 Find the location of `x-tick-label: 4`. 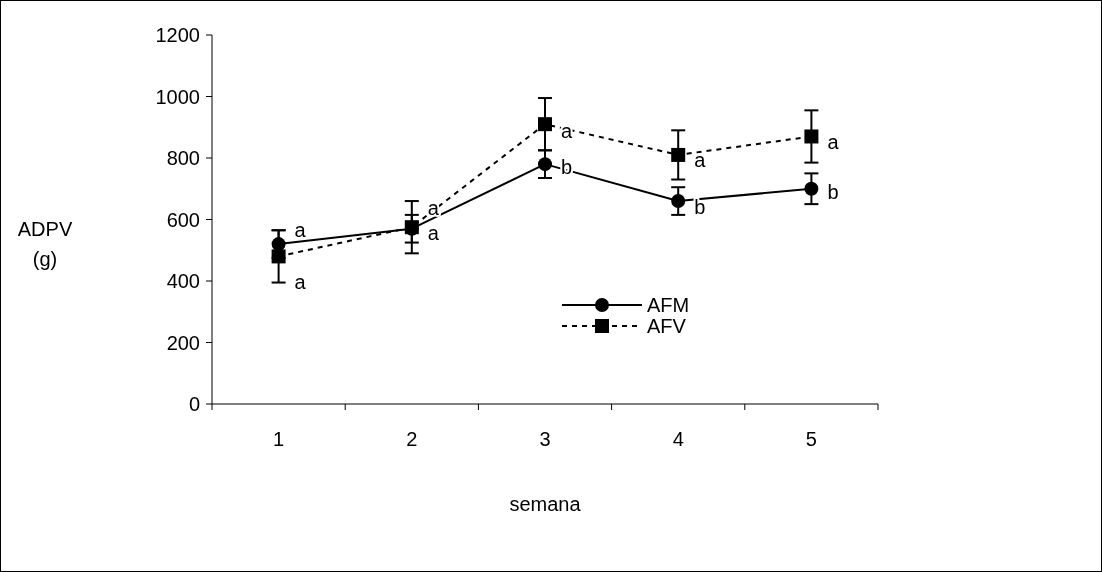

x-tick-label: 4 is located at coordinates (678, 439).